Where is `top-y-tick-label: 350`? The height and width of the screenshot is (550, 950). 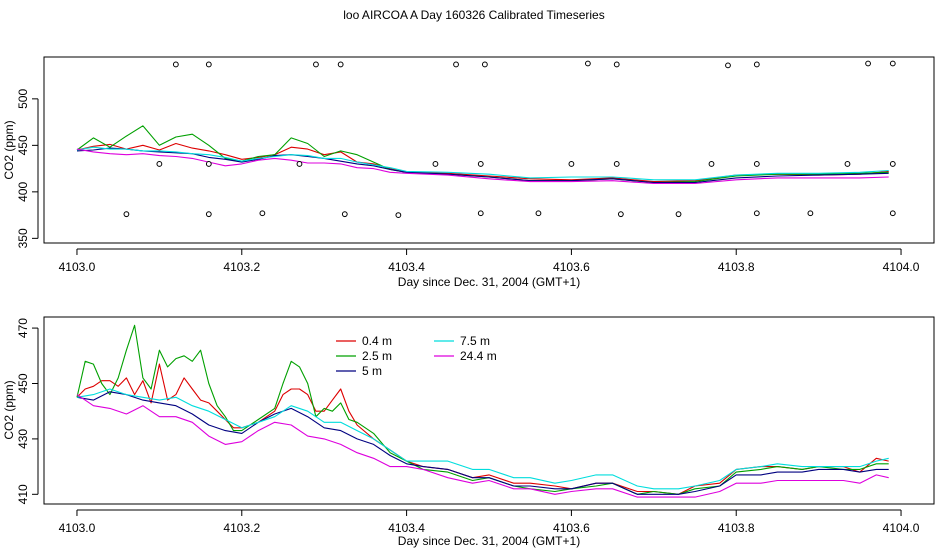
top-y-tick-label: 350 is located at coordinates (23, 238).